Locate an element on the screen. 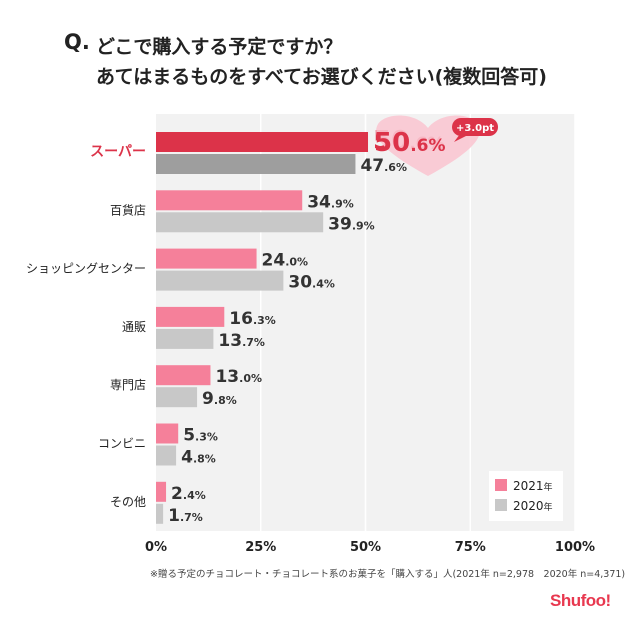 The width and height of the screenshot is (640, 618). value-label: 2.4% is located at coordinates (188, 494).